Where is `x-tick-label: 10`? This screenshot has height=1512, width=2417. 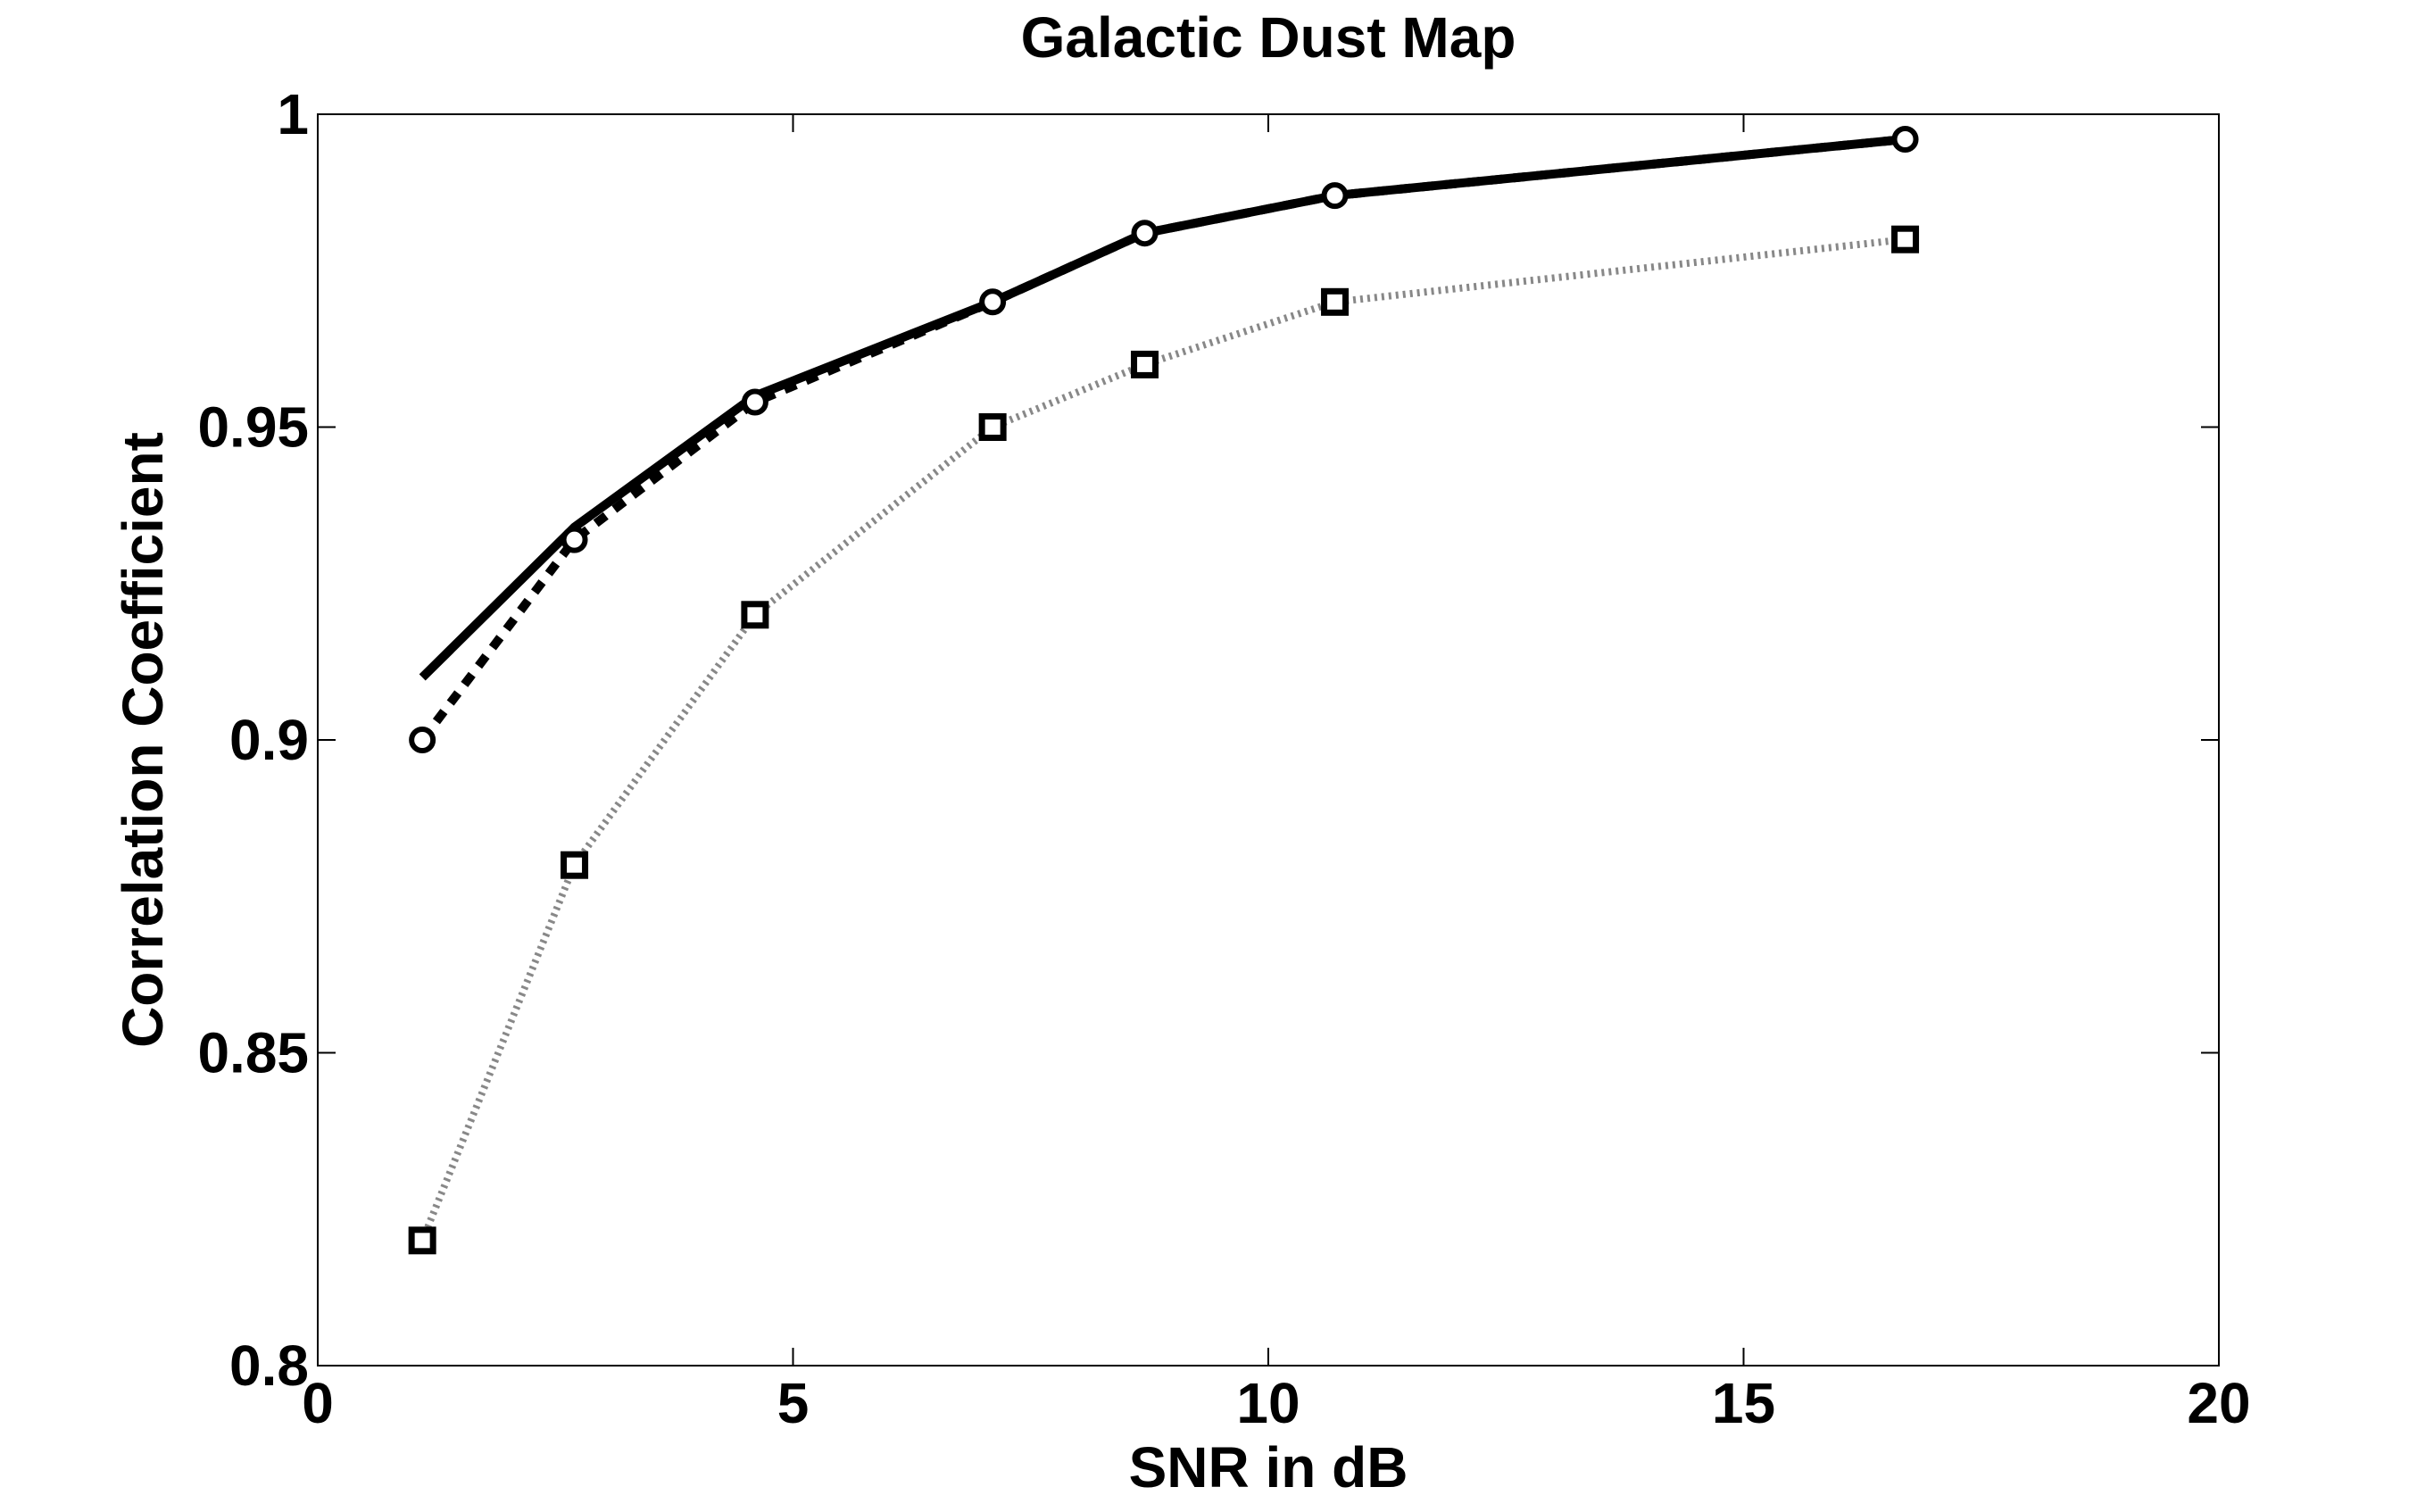 x-tick-label: 10 is located at coordinates (1268, 1403).